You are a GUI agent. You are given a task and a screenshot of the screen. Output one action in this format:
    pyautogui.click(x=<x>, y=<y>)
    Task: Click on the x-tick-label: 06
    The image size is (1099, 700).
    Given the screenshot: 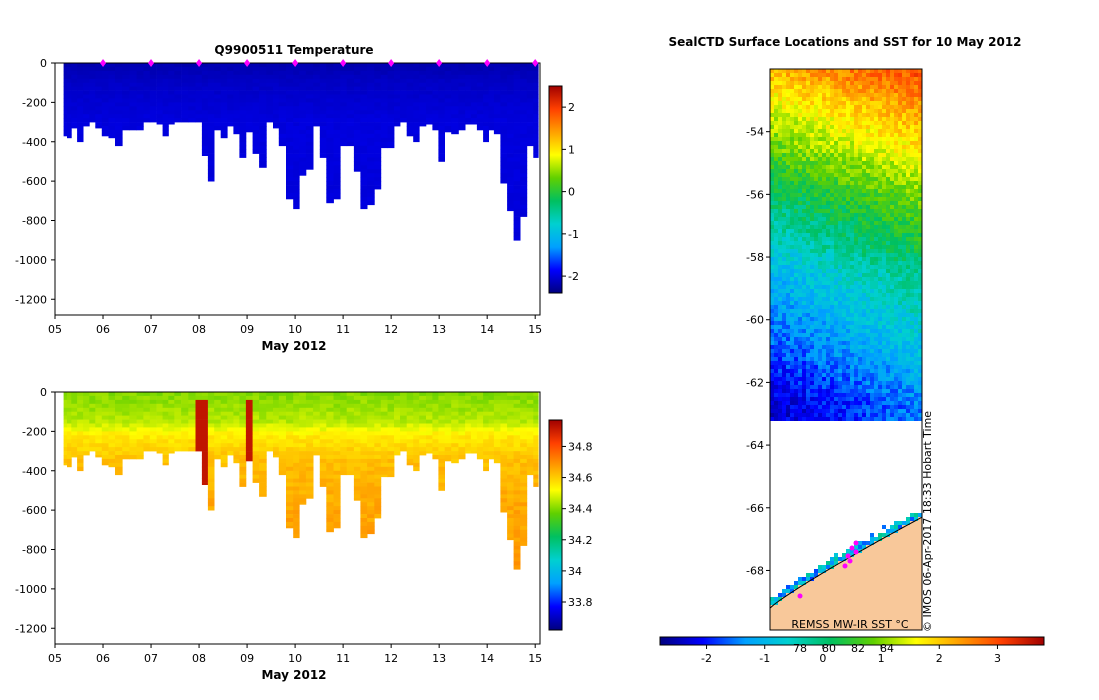 What is the action you would take?
    pyautogui.click(x=103, y=329)
    